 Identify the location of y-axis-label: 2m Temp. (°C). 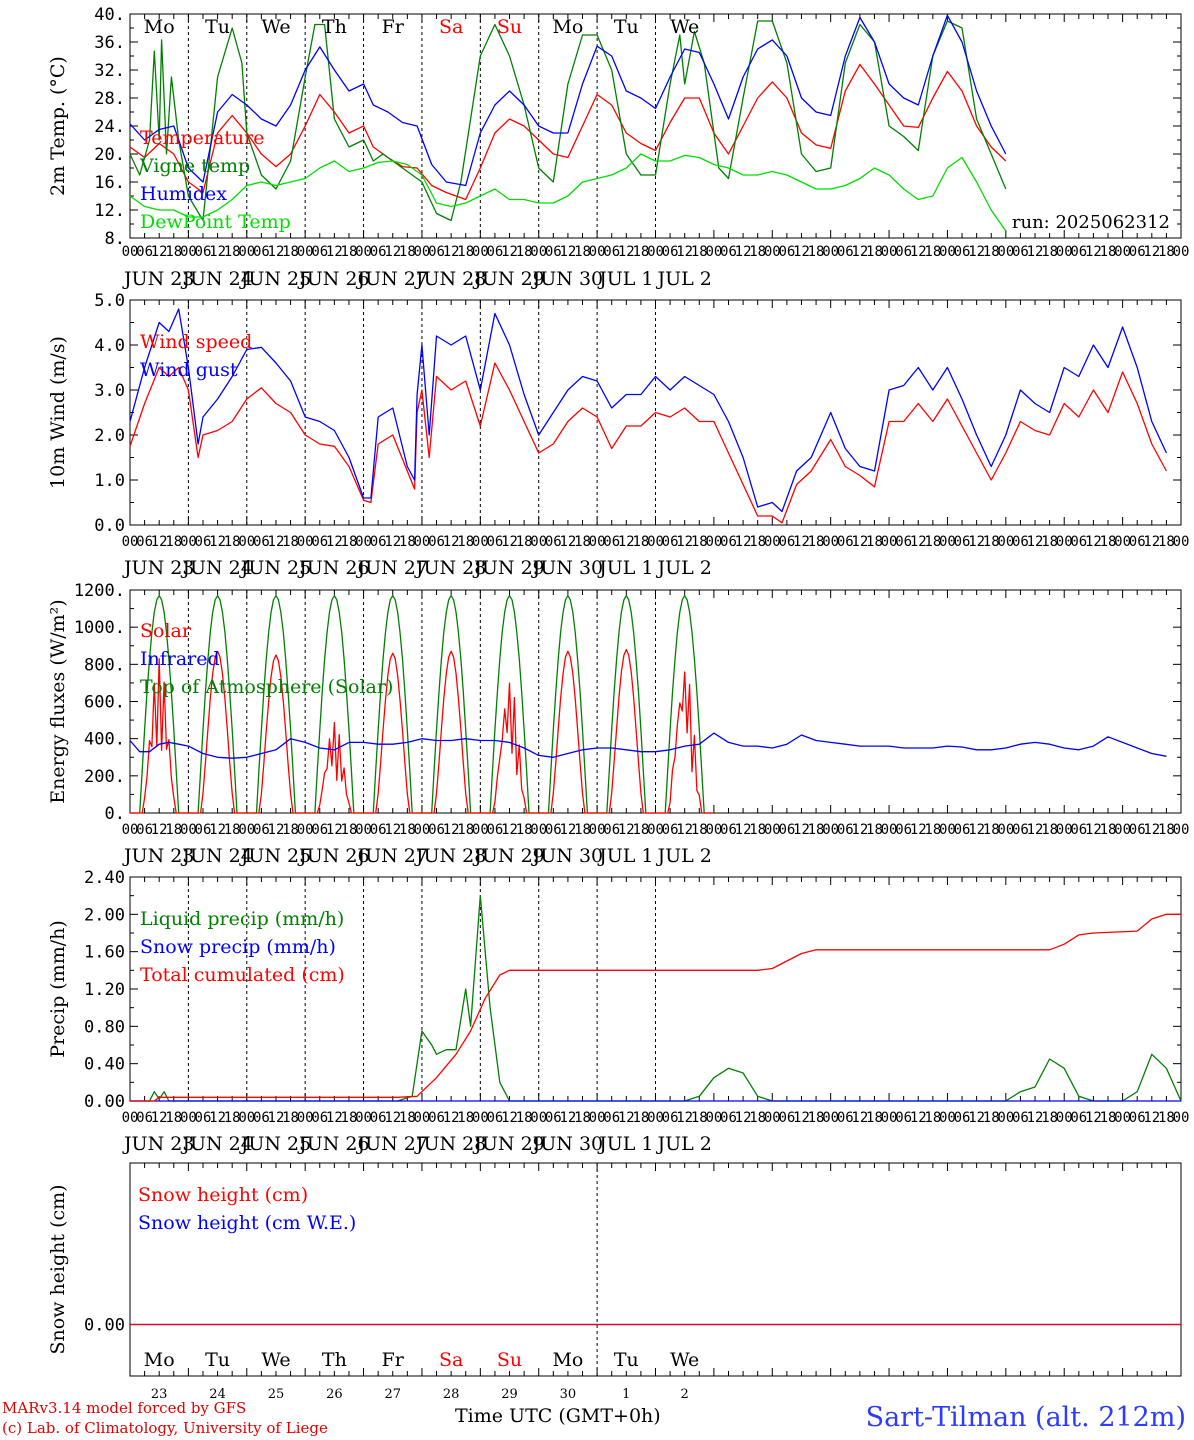
(58, 126).